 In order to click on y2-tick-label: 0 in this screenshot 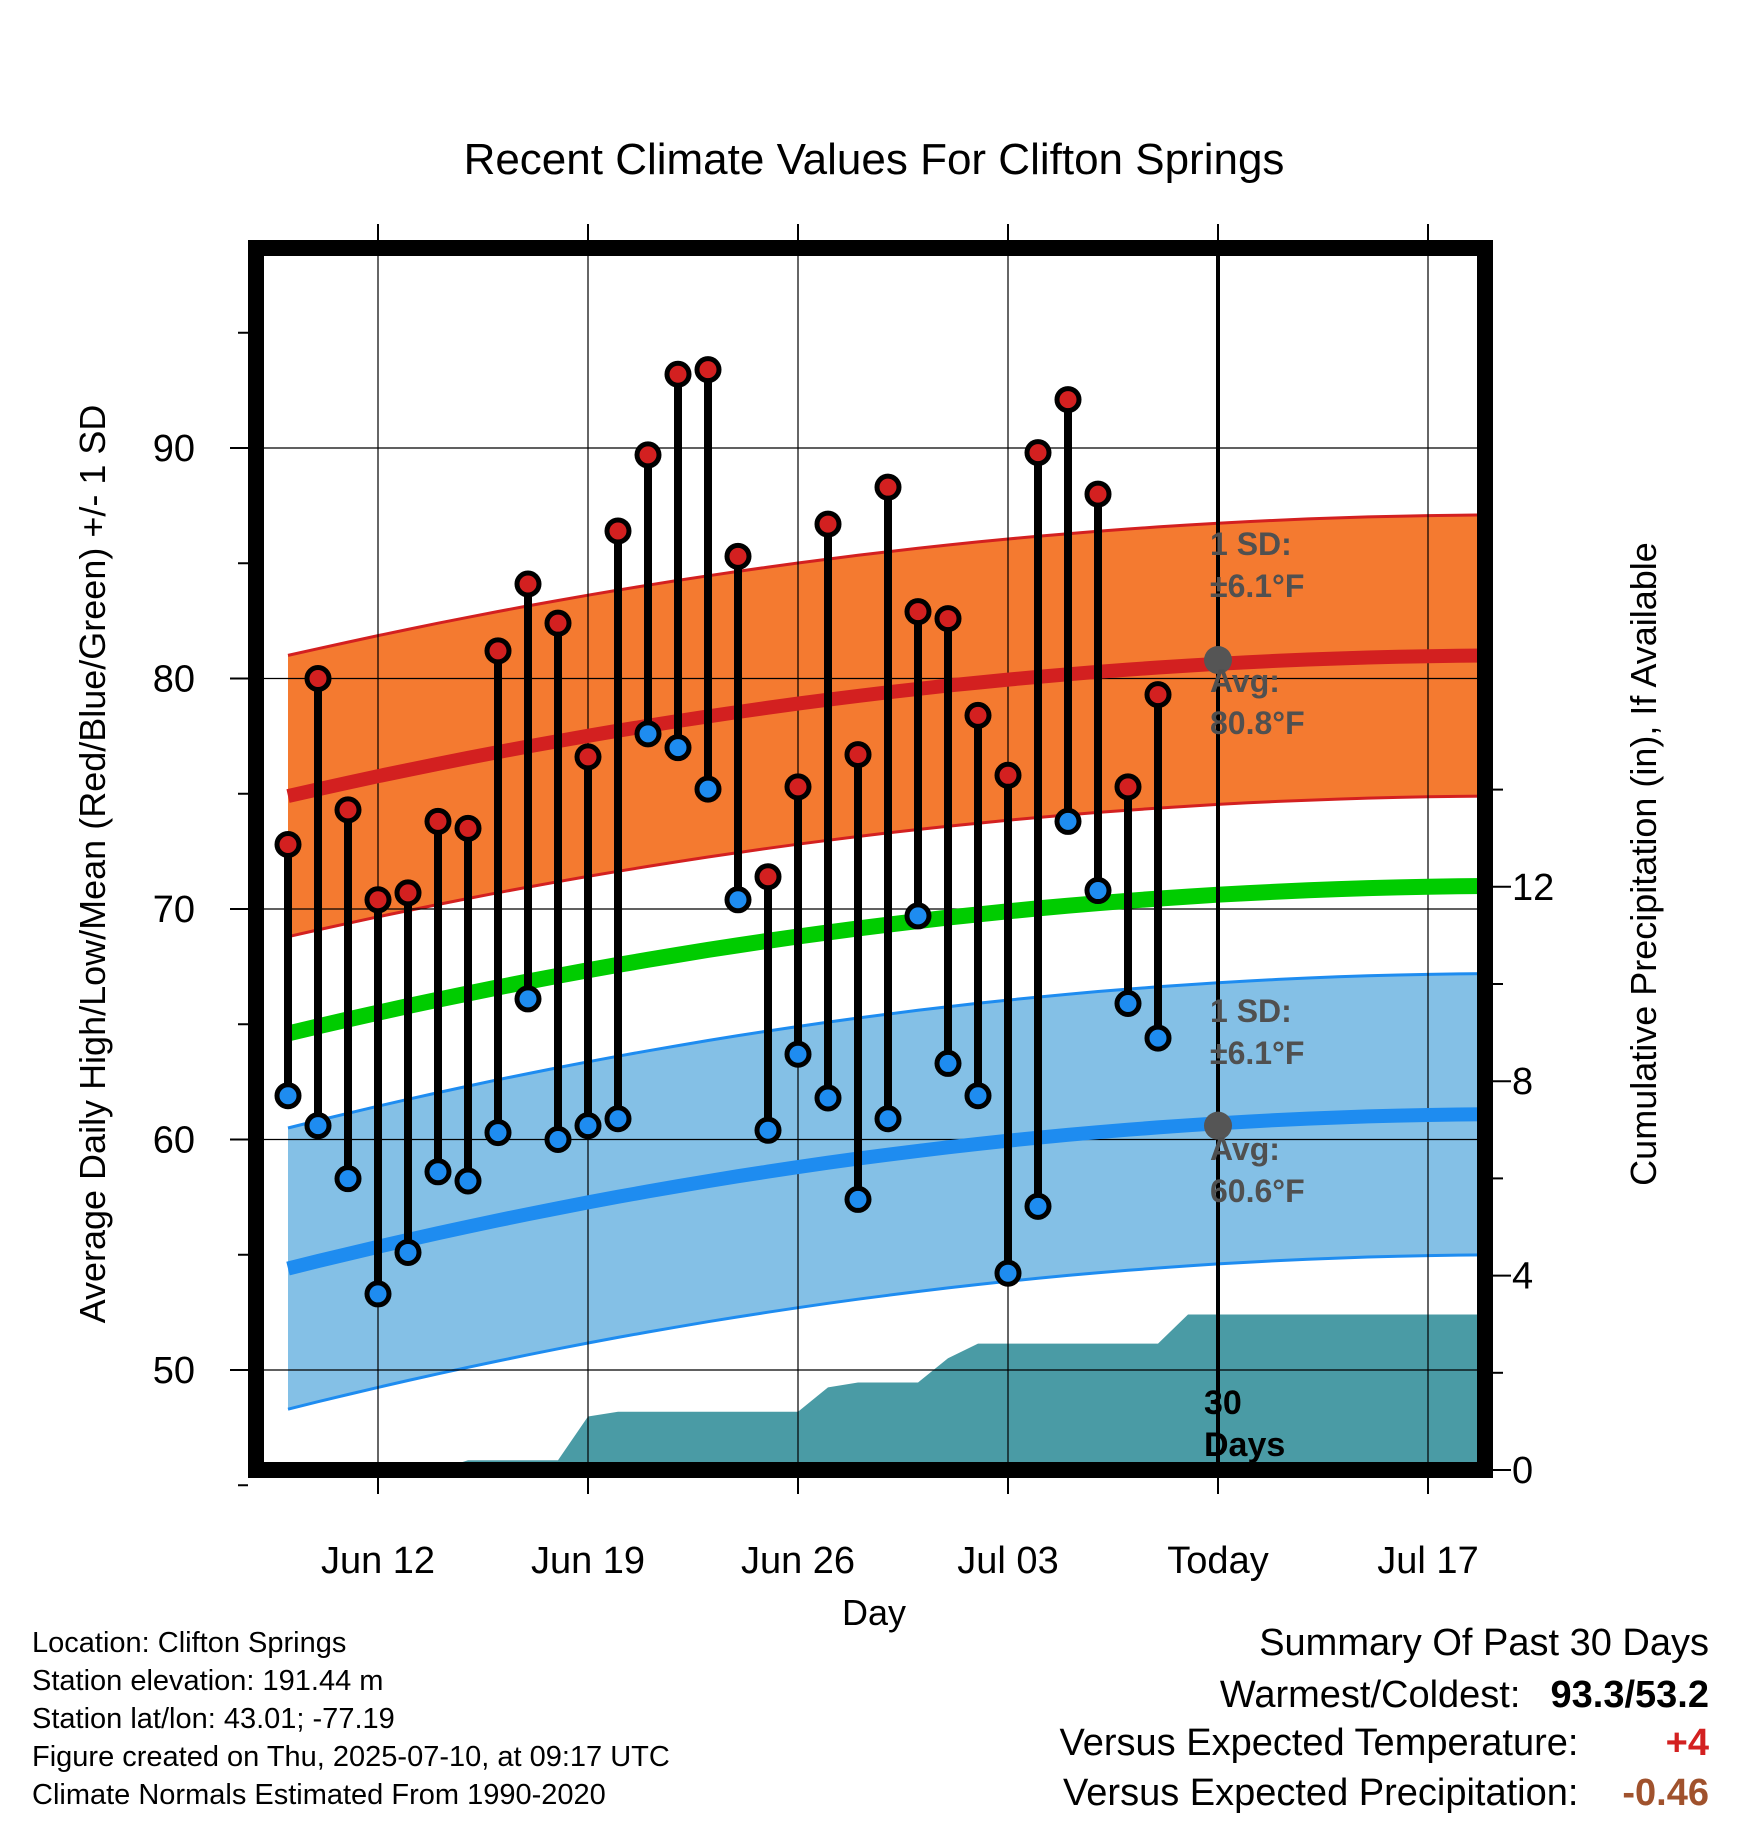, I will do `click(1522, 1471)`.